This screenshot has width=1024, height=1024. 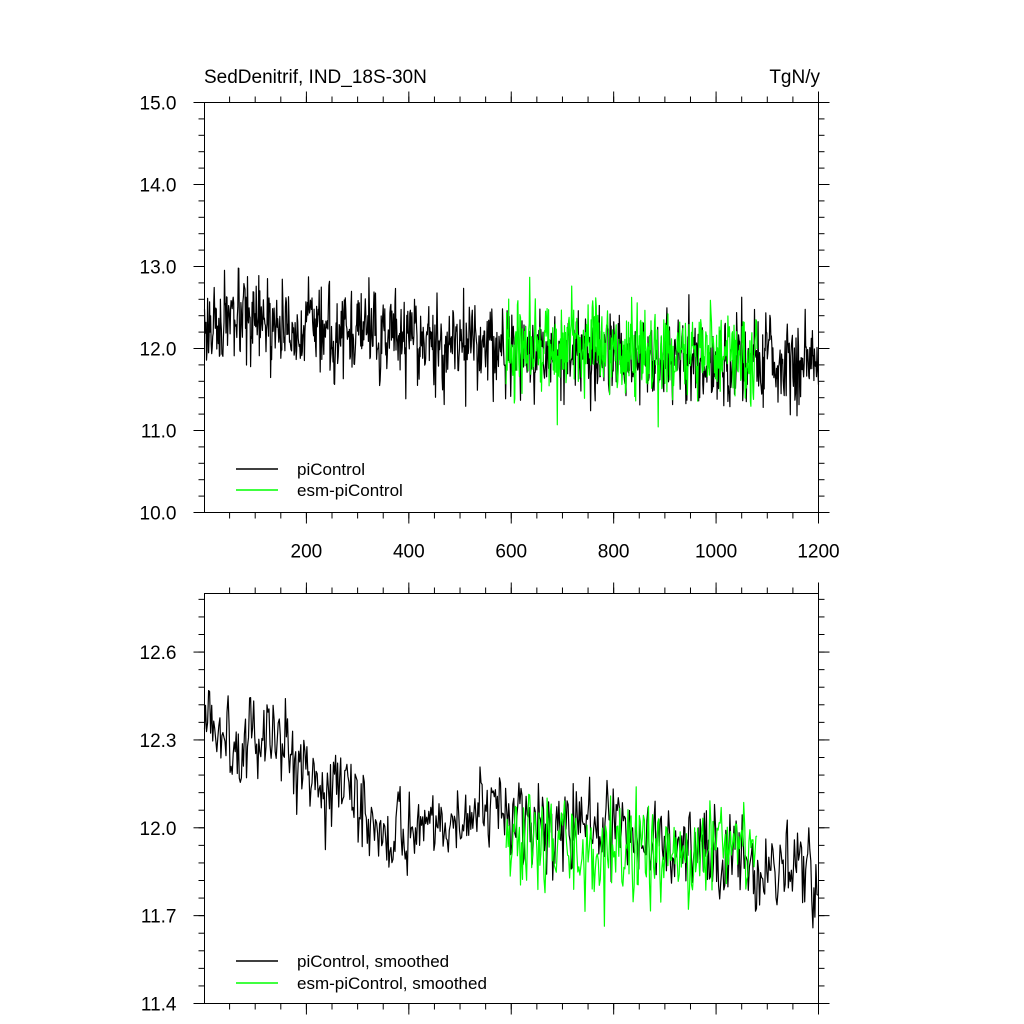 What do you see at coordinates (818, 552) in the screenshot?
I see `x-tick-label: 1200` at bounding box center [818, 552].